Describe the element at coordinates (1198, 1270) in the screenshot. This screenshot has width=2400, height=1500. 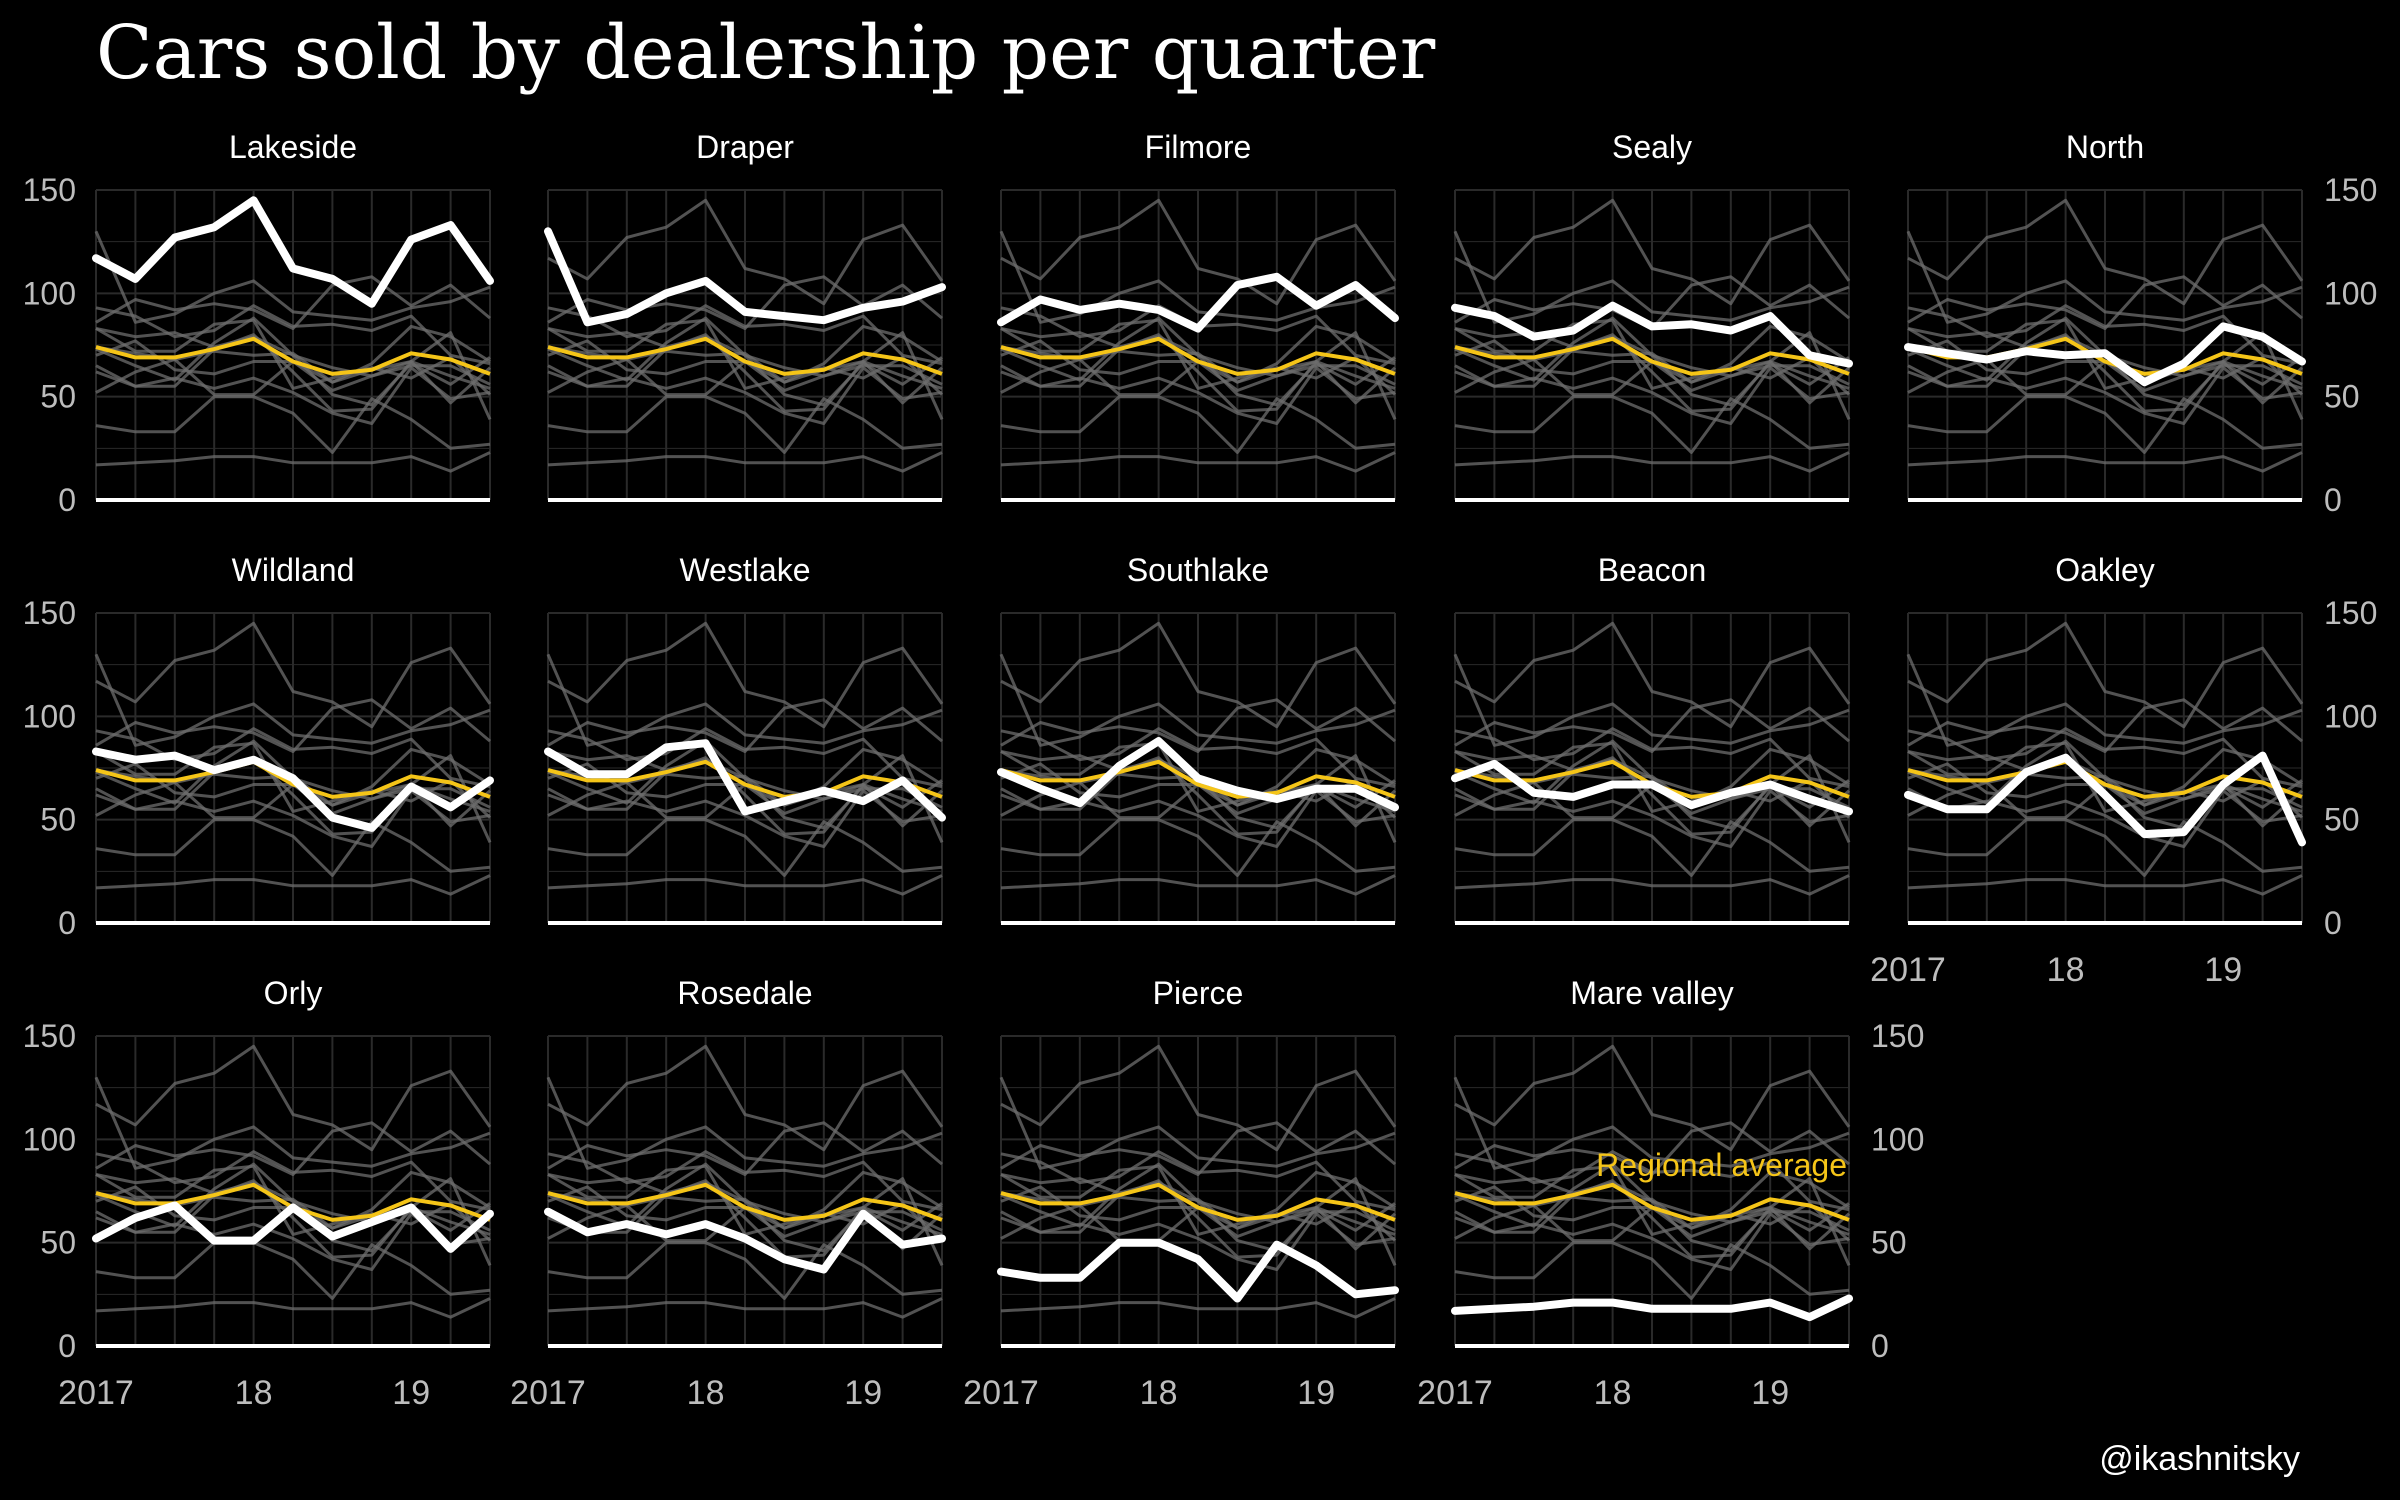
I see `series-line-pierce` at that location.